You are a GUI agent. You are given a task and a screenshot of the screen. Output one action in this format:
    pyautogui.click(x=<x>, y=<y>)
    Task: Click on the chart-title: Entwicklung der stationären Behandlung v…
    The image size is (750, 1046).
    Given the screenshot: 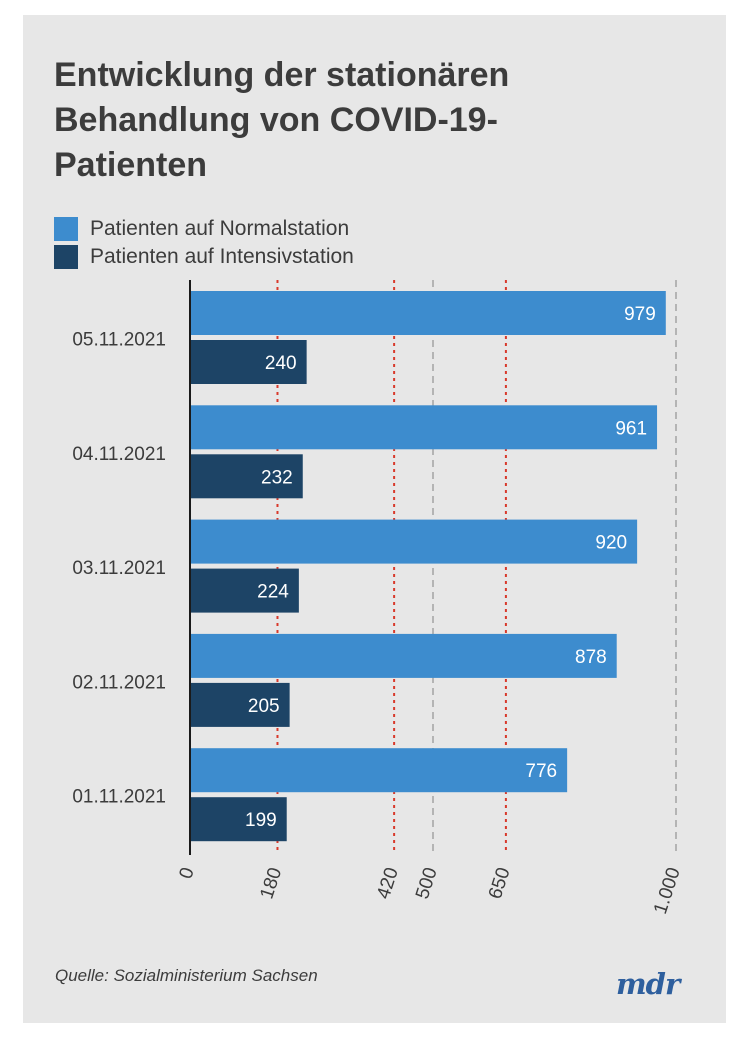 What is the action you would take?
    pyautogui.click(x=282, y=120)
    